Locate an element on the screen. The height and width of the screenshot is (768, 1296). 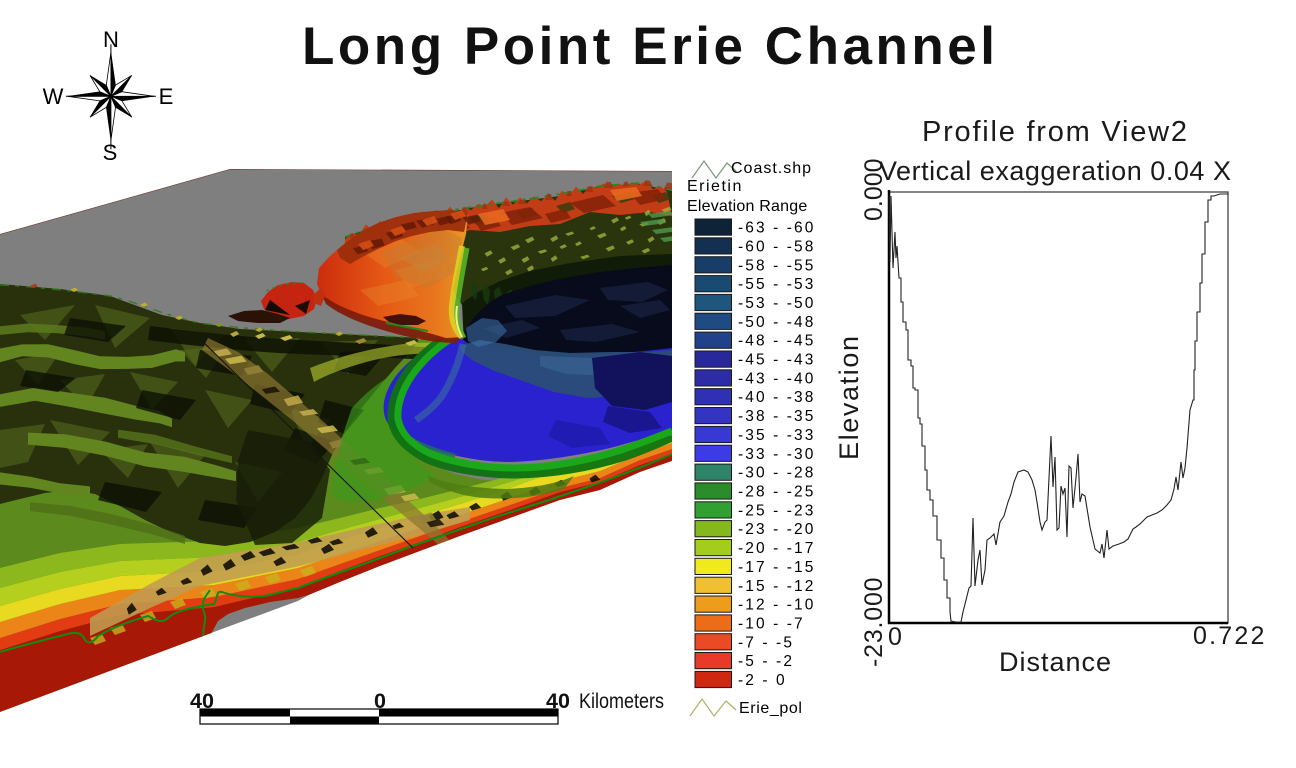
svg-text: Kilometers is located at coordinates (621, 701).